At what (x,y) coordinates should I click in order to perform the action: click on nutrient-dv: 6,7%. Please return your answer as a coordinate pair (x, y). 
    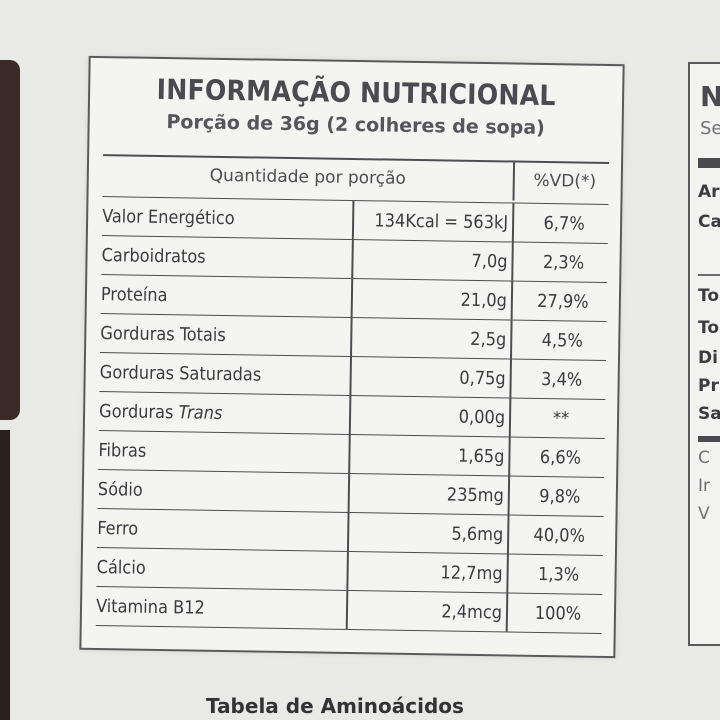
    Looking at the image, I should click on (564, 223).